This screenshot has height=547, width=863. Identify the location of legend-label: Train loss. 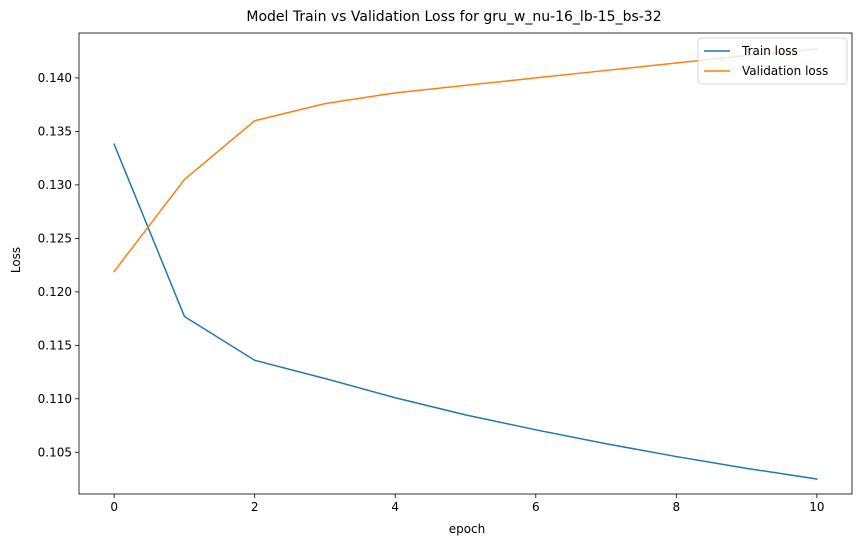
(769, 51).